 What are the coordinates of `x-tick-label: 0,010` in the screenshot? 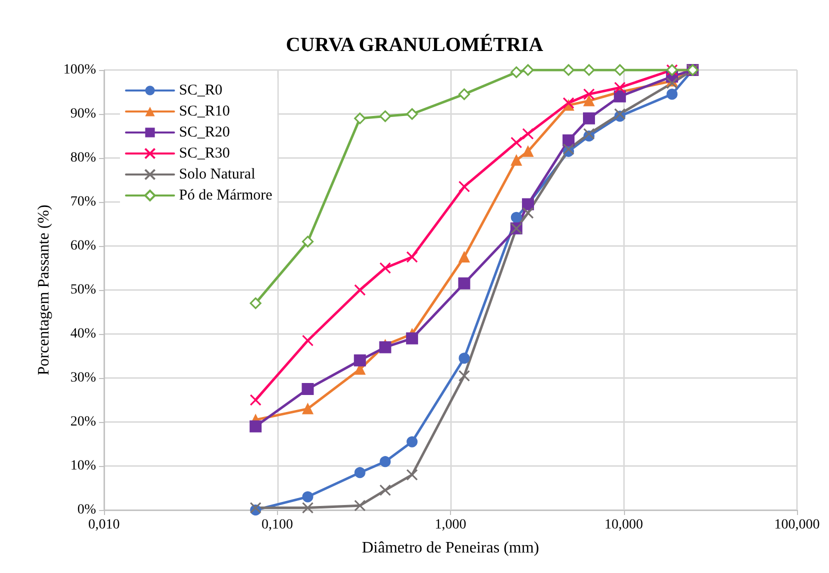 It's located at (104, 525).